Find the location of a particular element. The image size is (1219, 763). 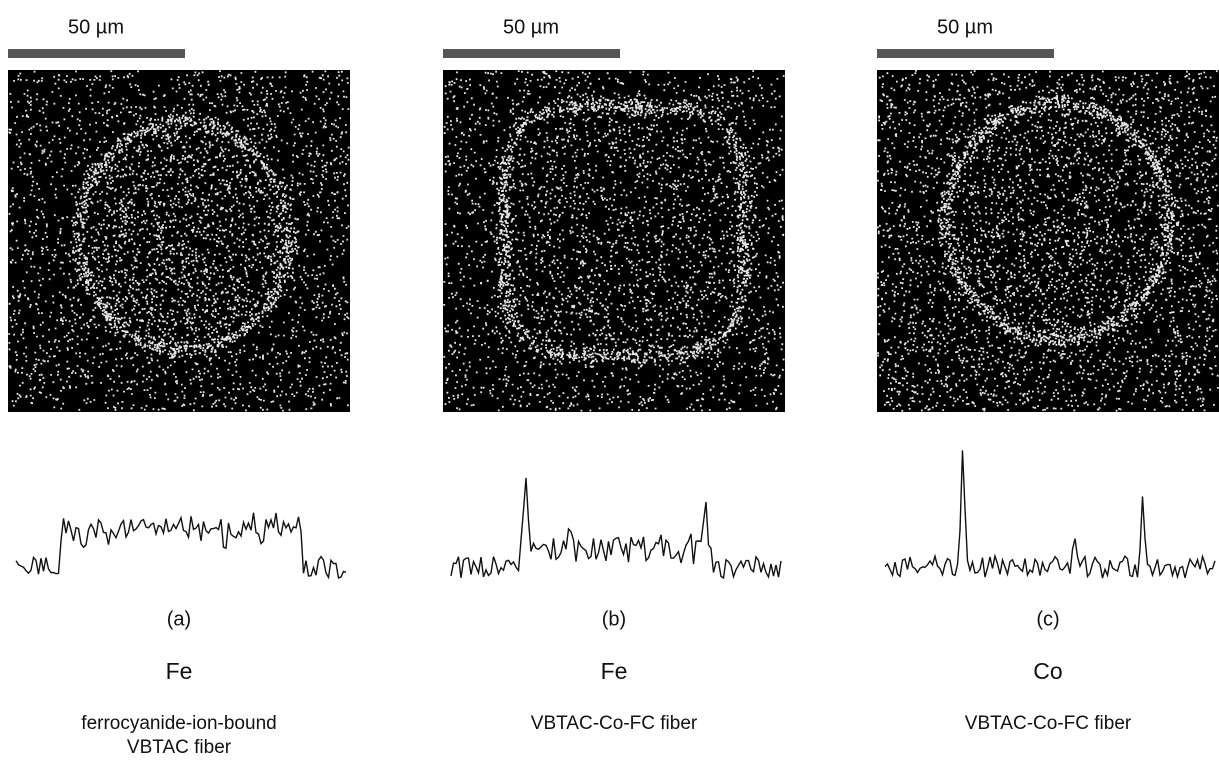

panel-label: (a) is located at coordinates (179, 619).